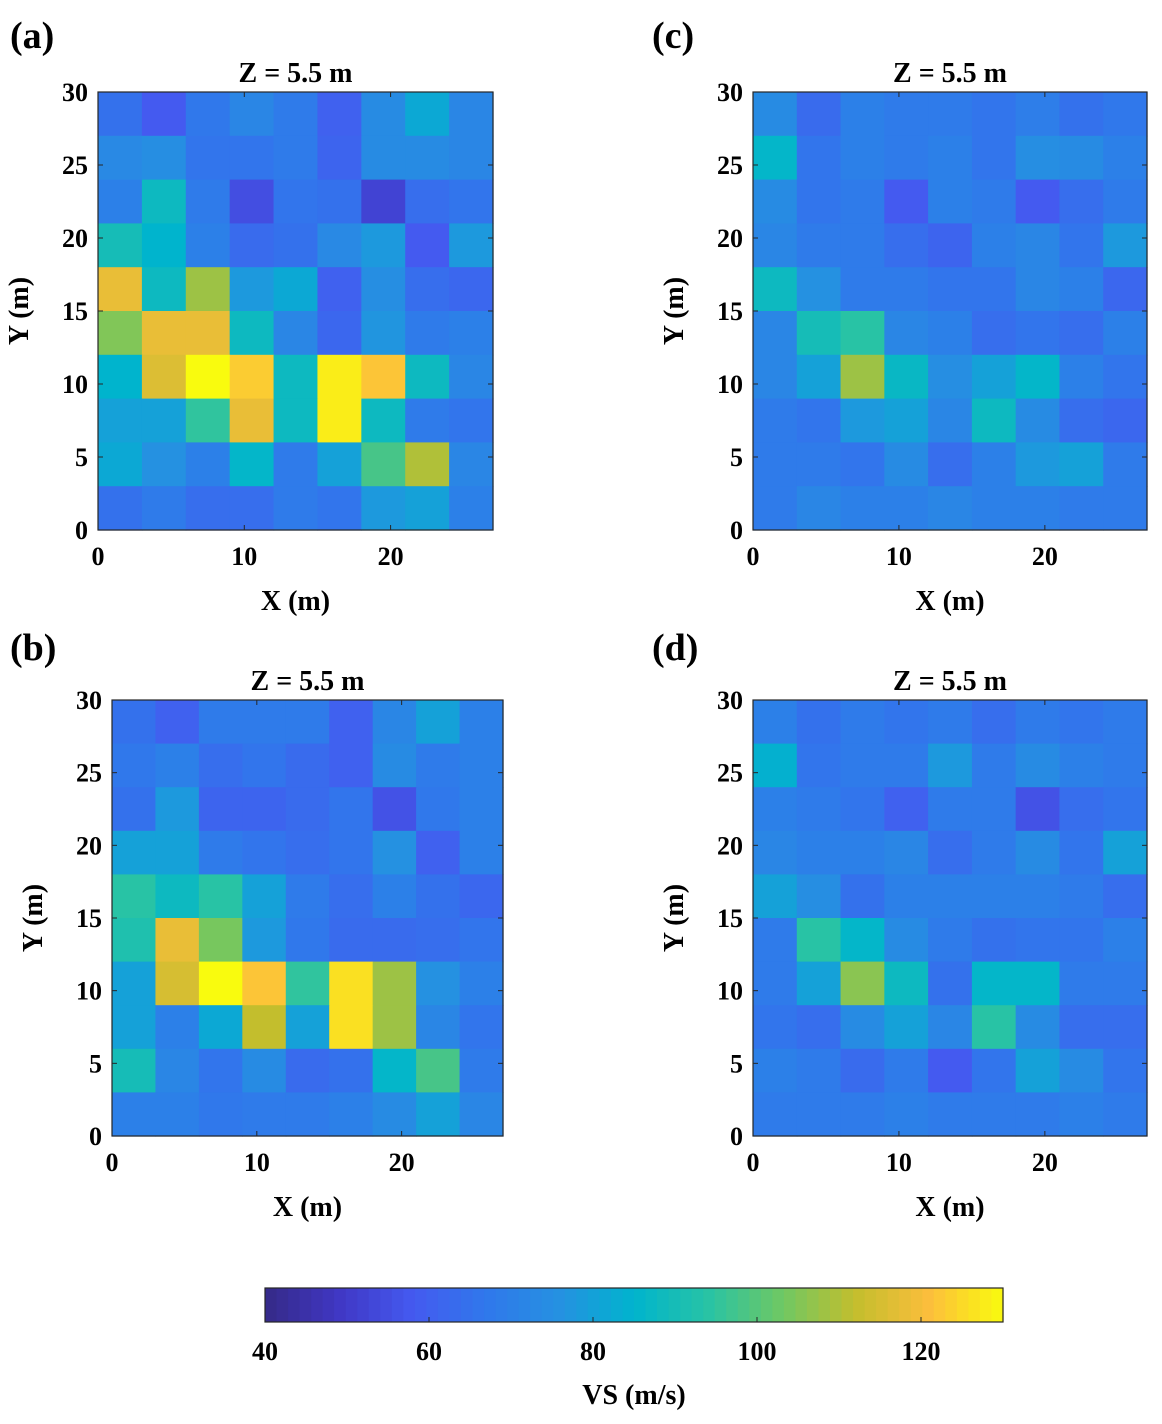 Image resolution: width=1162 pixels, height=1424 pixels. Describe the element at coordinates (674, 311) in the screenshot. I see `y-axis-label: Y (m)` at that location.